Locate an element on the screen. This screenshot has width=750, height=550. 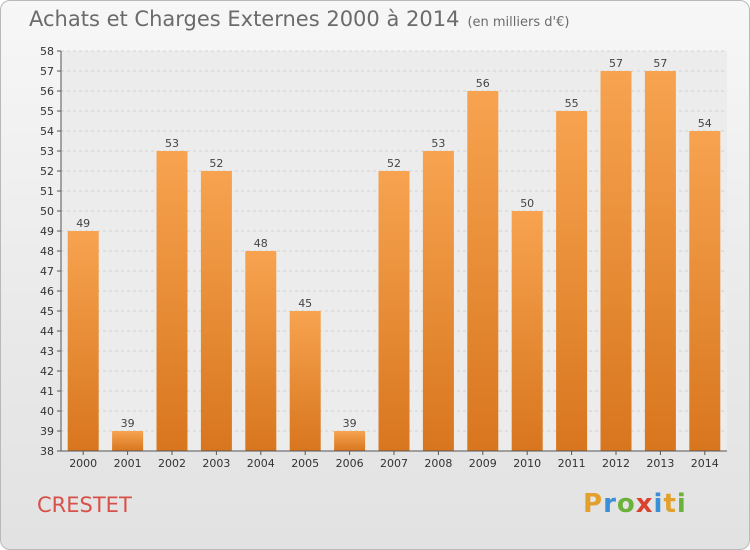
y-tick-label: 38 is located at coordinates (47, 451).